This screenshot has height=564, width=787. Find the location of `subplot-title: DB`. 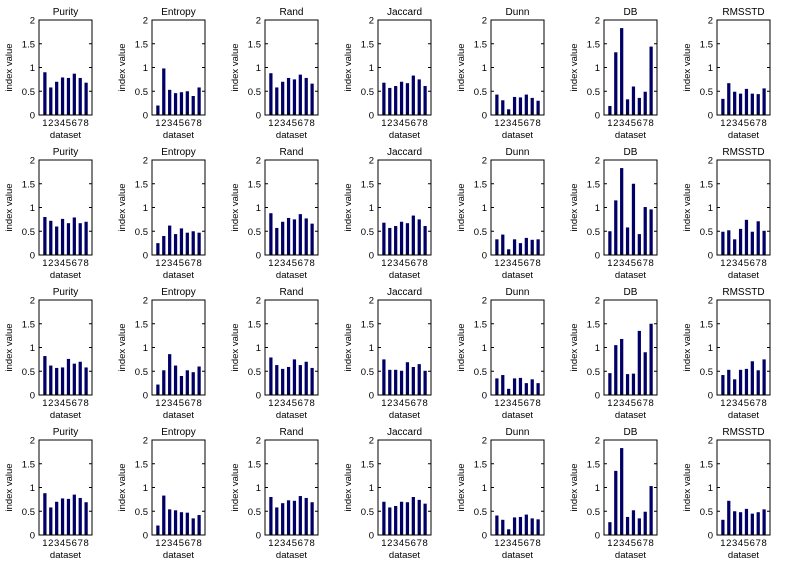

subplot-title: DB is located at coordinates (631, 12).